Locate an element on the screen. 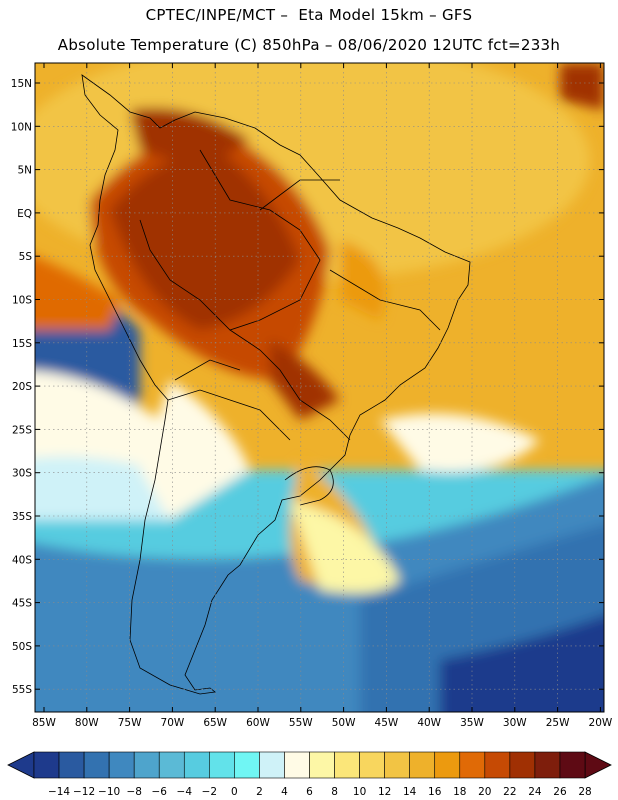  lat-label: 10S is located at coordinates (22, 301).